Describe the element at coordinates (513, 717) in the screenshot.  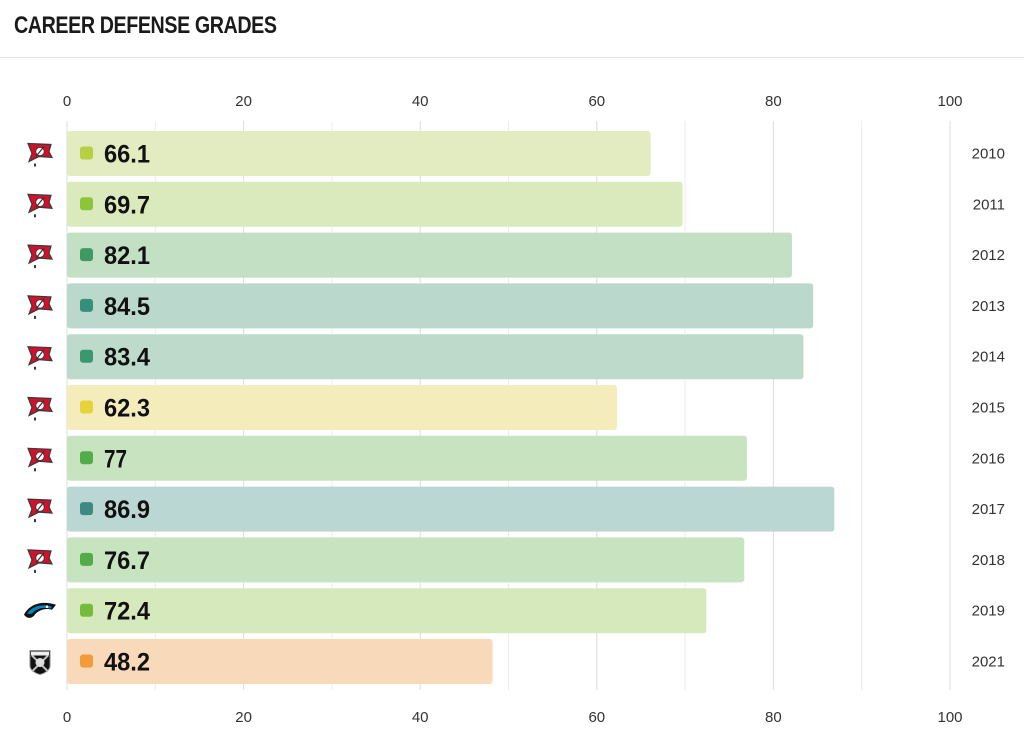
I see `x-axis-bottom: 0 20 40 60 80 100` at that location.